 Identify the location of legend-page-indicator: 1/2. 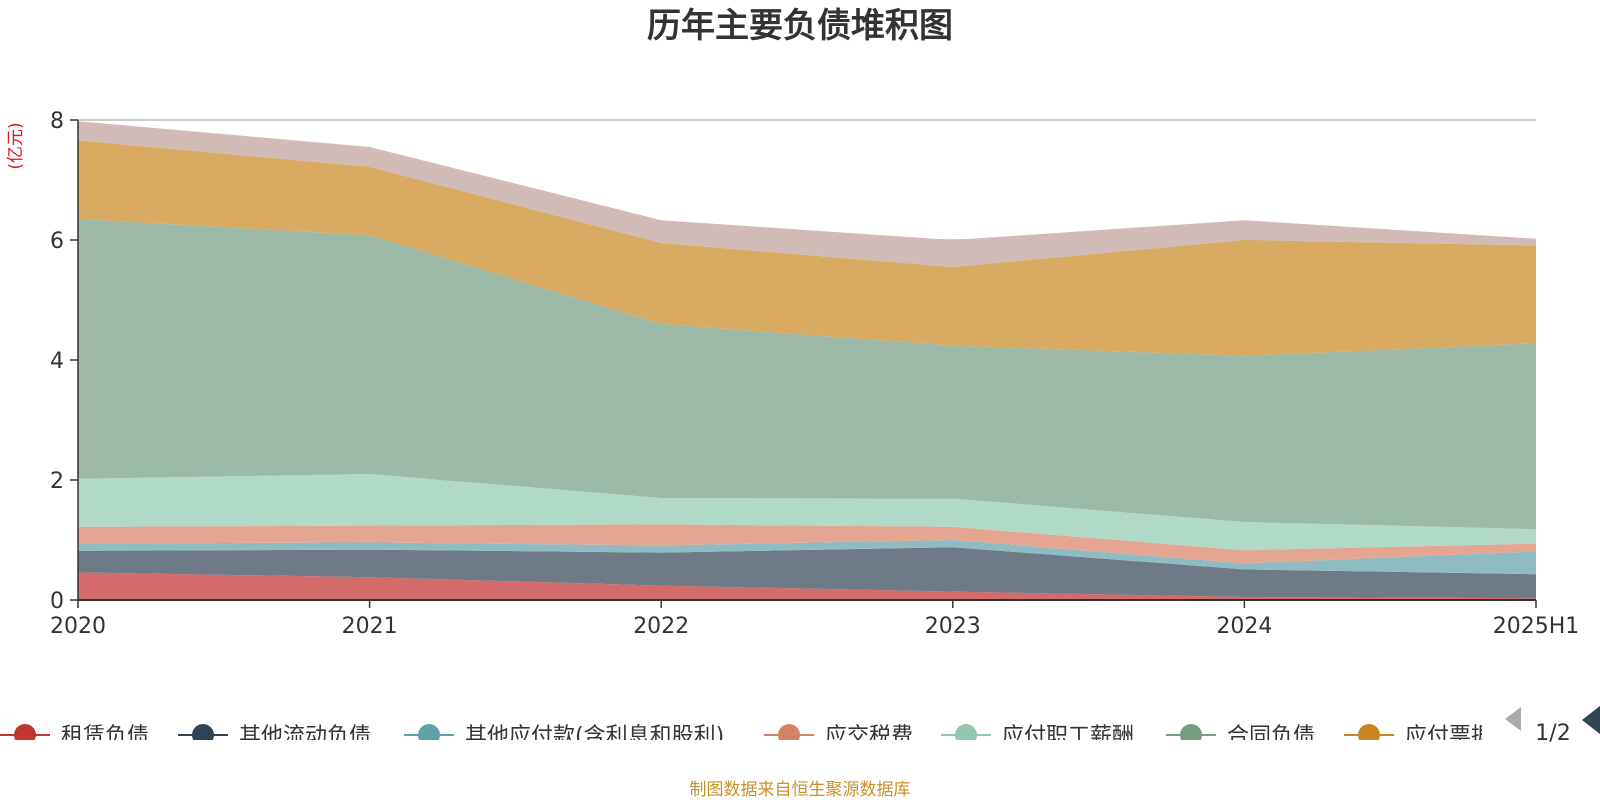
(1552, 733).